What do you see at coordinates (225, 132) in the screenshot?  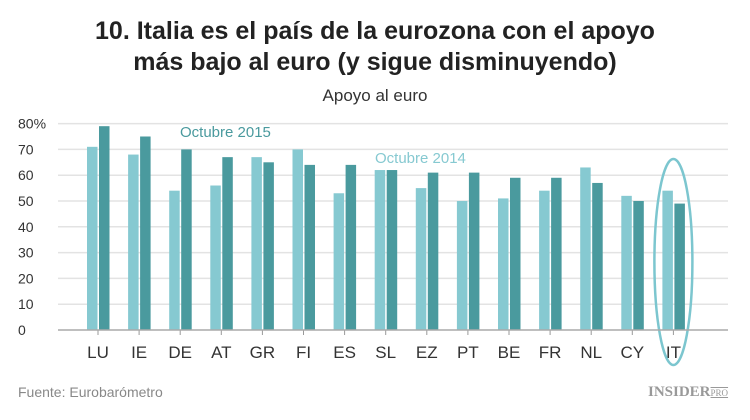 I see `series-label-2015: Octubre 2015` at bounding box center [225, 132].